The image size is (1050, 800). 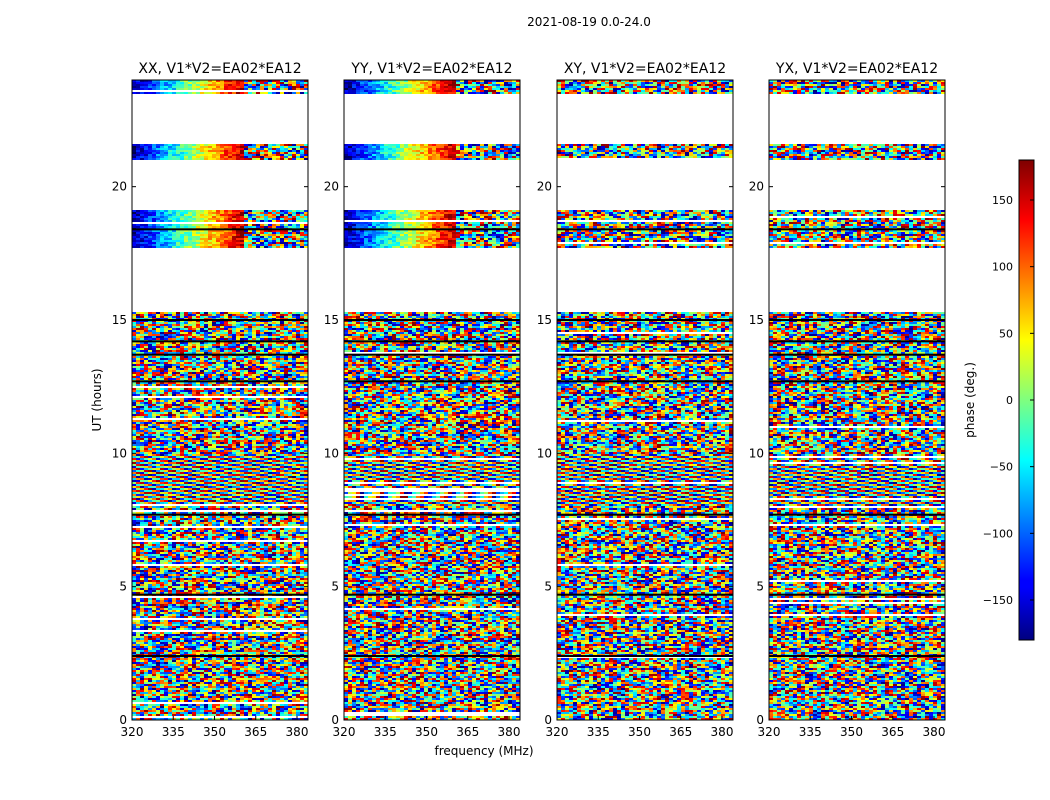 What do you see at coordinates (998, 533) in the screenshot?
I see `colorbar-tick-label: −100` at bounding box center [998, 533].